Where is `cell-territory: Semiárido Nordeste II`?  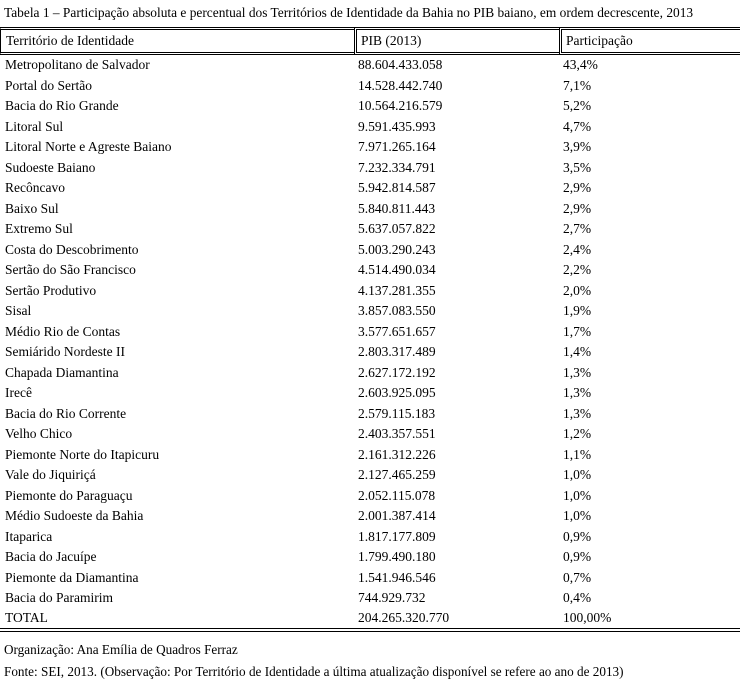 cell-territory: Semiárido Nordeste II is located at coordinates (65, 352).